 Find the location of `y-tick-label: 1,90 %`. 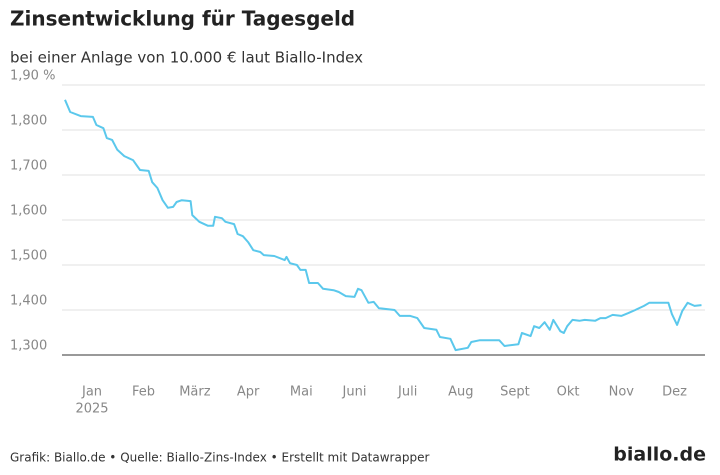

y-tick-label: 1,90 % is located at coordinates (32, 76).